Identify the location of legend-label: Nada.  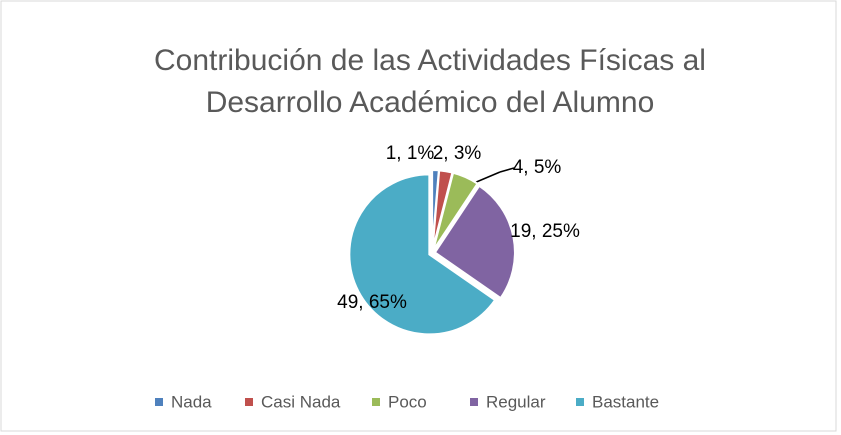
(191, 401).